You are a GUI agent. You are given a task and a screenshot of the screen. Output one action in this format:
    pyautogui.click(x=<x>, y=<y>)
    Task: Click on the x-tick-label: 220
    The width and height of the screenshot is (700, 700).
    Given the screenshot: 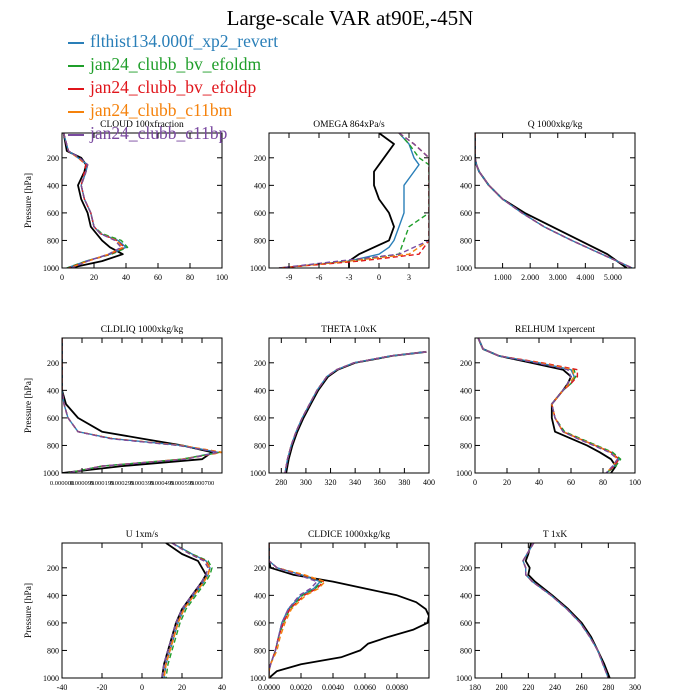 What is the action you would take?
    pyautogui.click(x=528, y=687)
    